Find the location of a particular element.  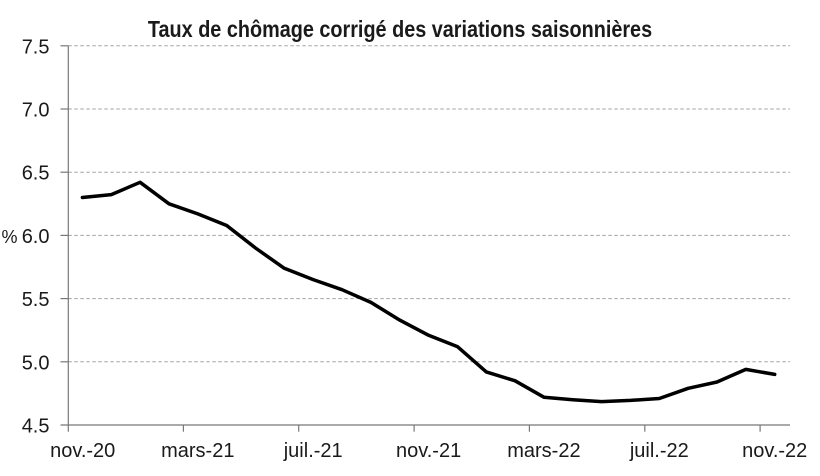

svg-text: mars-22 is located at coordinates (543, 451).